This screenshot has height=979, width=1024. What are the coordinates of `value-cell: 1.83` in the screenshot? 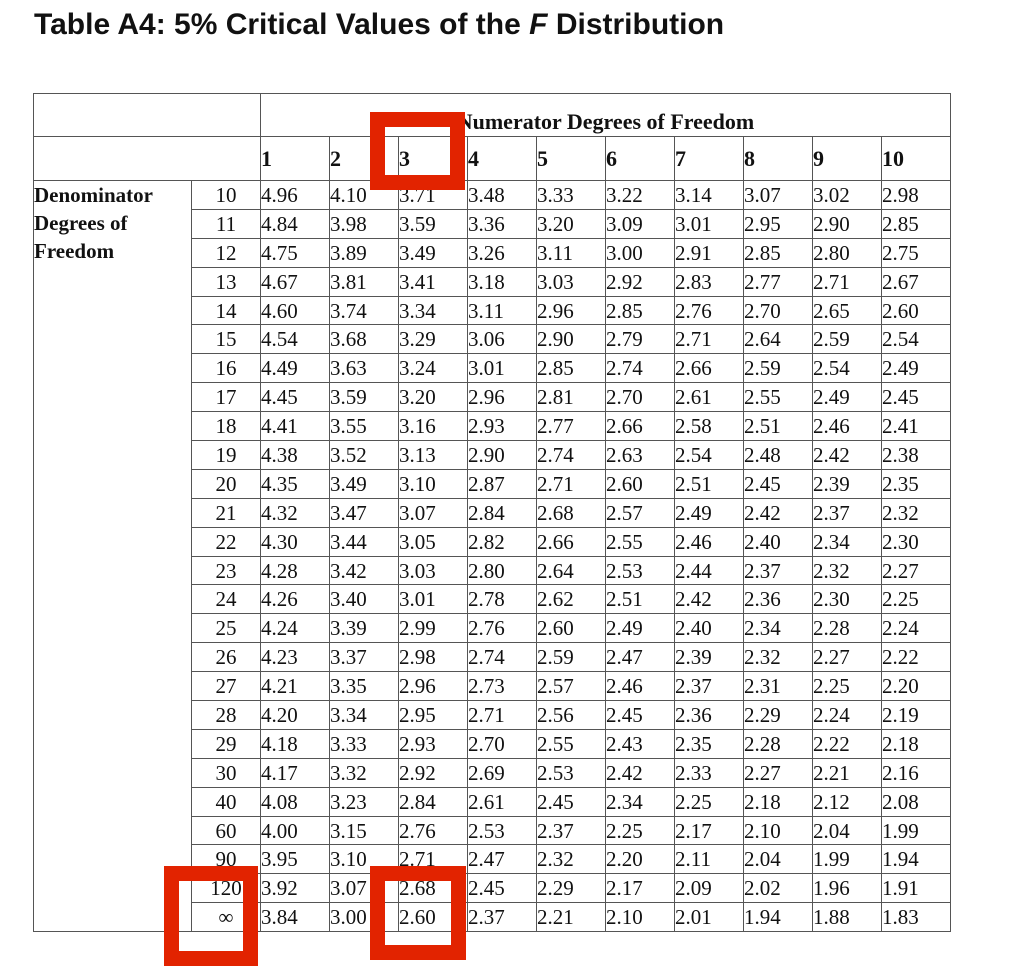 It's located at (916, 917).